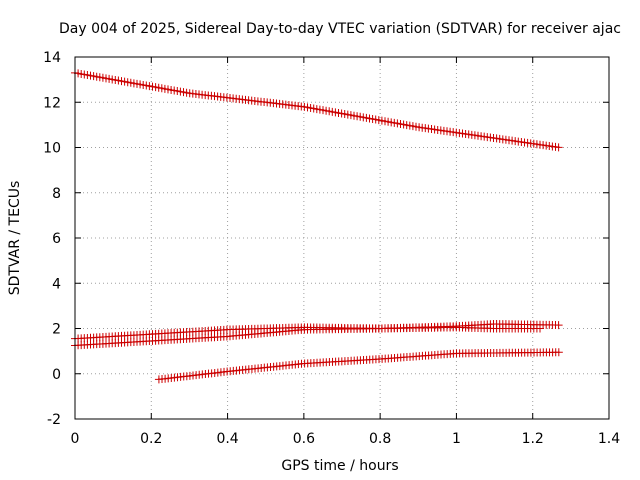  What do you see at coordinates (52, 149) in the screenshot?
I see `y-tick-label: 10` at bounding box center [52, 149].